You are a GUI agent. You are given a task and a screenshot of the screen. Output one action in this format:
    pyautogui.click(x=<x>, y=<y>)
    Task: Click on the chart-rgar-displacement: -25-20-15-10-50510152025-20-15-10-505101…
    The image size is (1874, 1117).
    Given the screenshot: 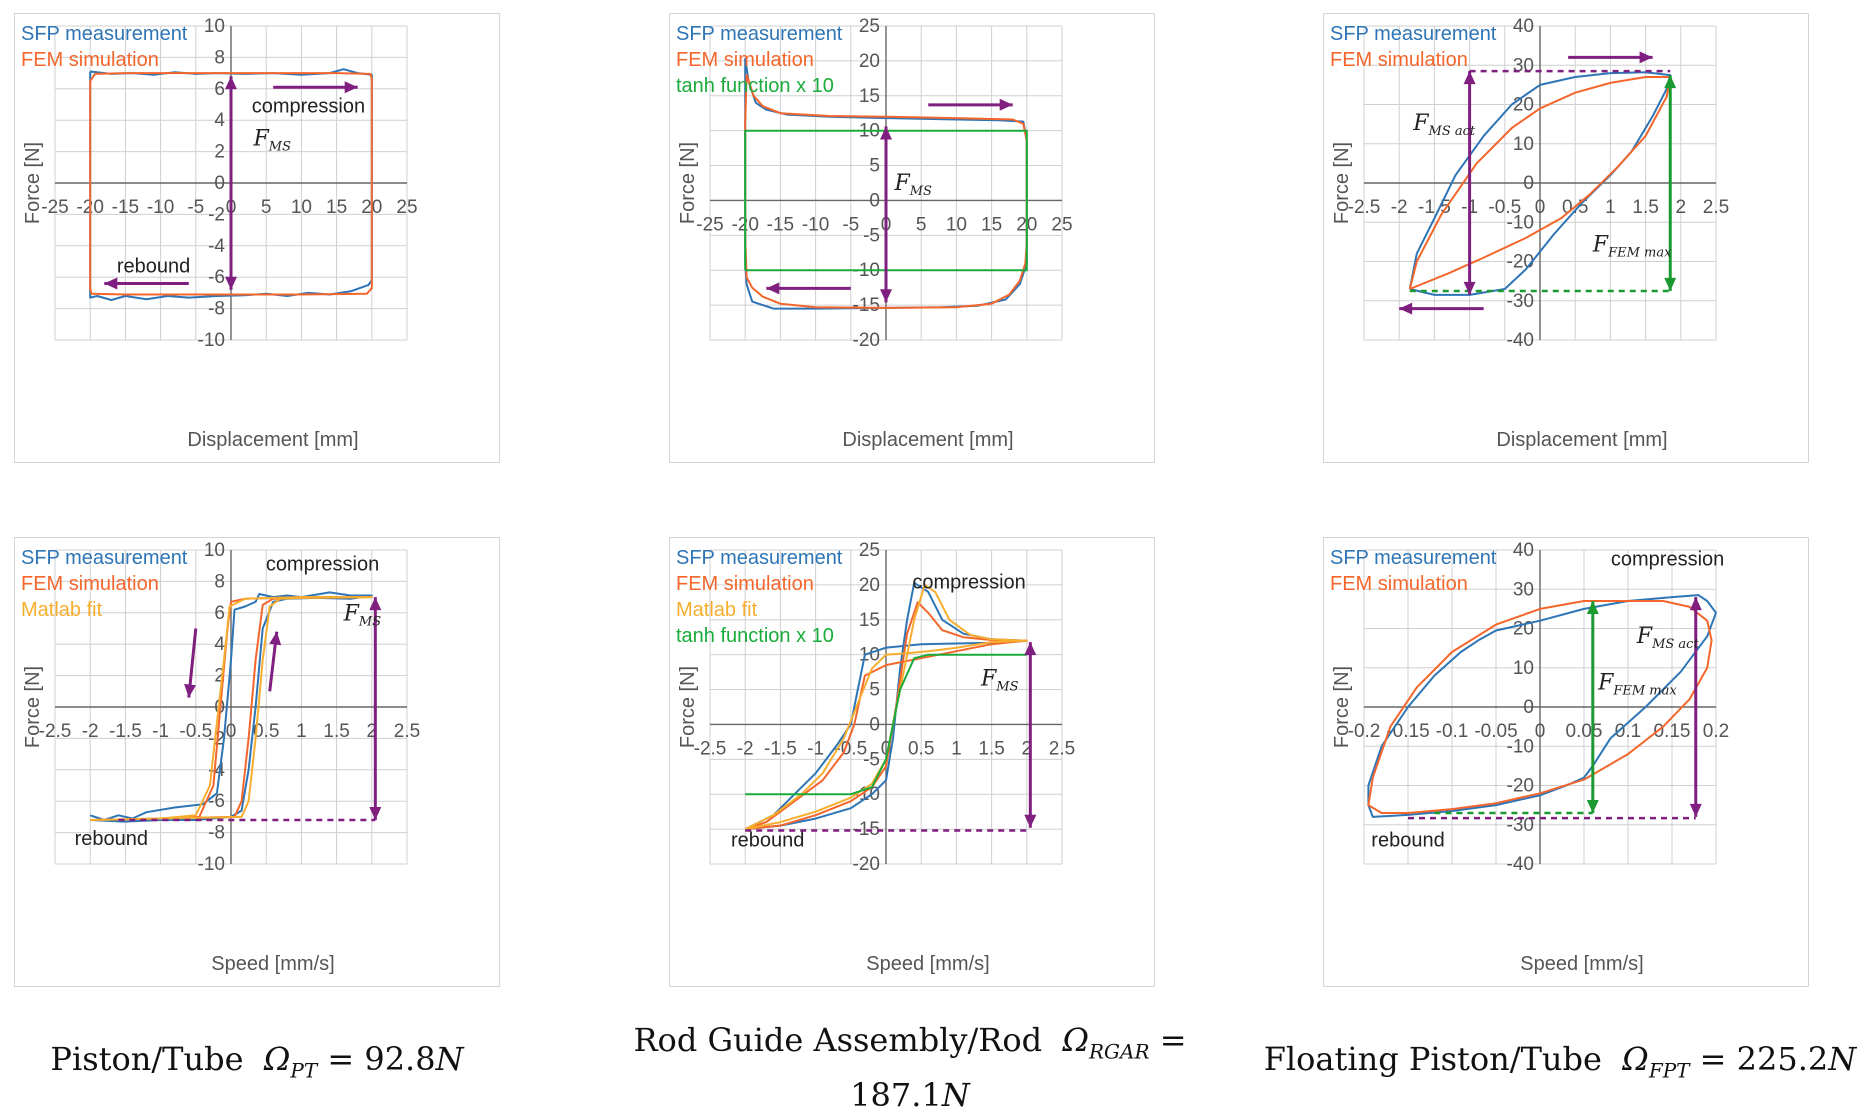 What is the action you would take?
    pyautogui.click(x=874, y=233)
    